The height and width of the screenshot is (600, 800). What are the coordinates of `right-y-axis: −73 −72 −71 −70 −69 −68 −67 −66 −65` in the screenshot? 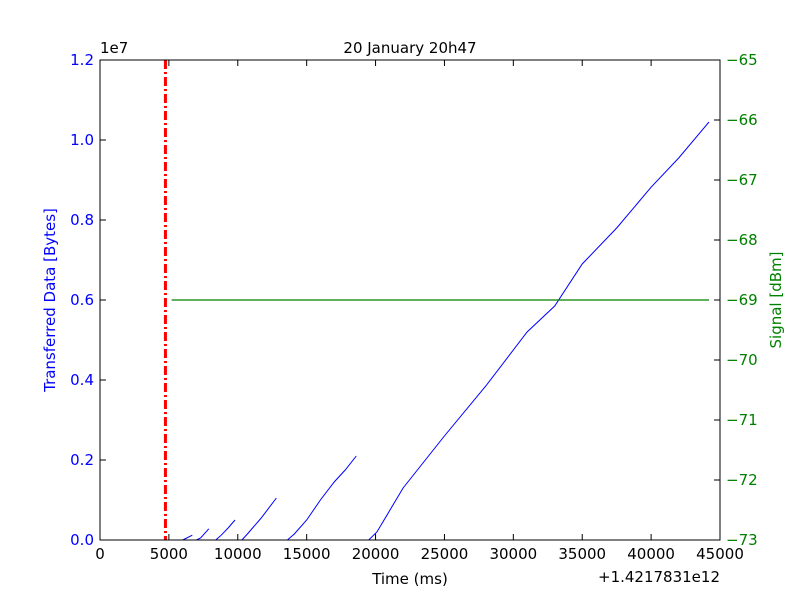 It's located at (736, 300).